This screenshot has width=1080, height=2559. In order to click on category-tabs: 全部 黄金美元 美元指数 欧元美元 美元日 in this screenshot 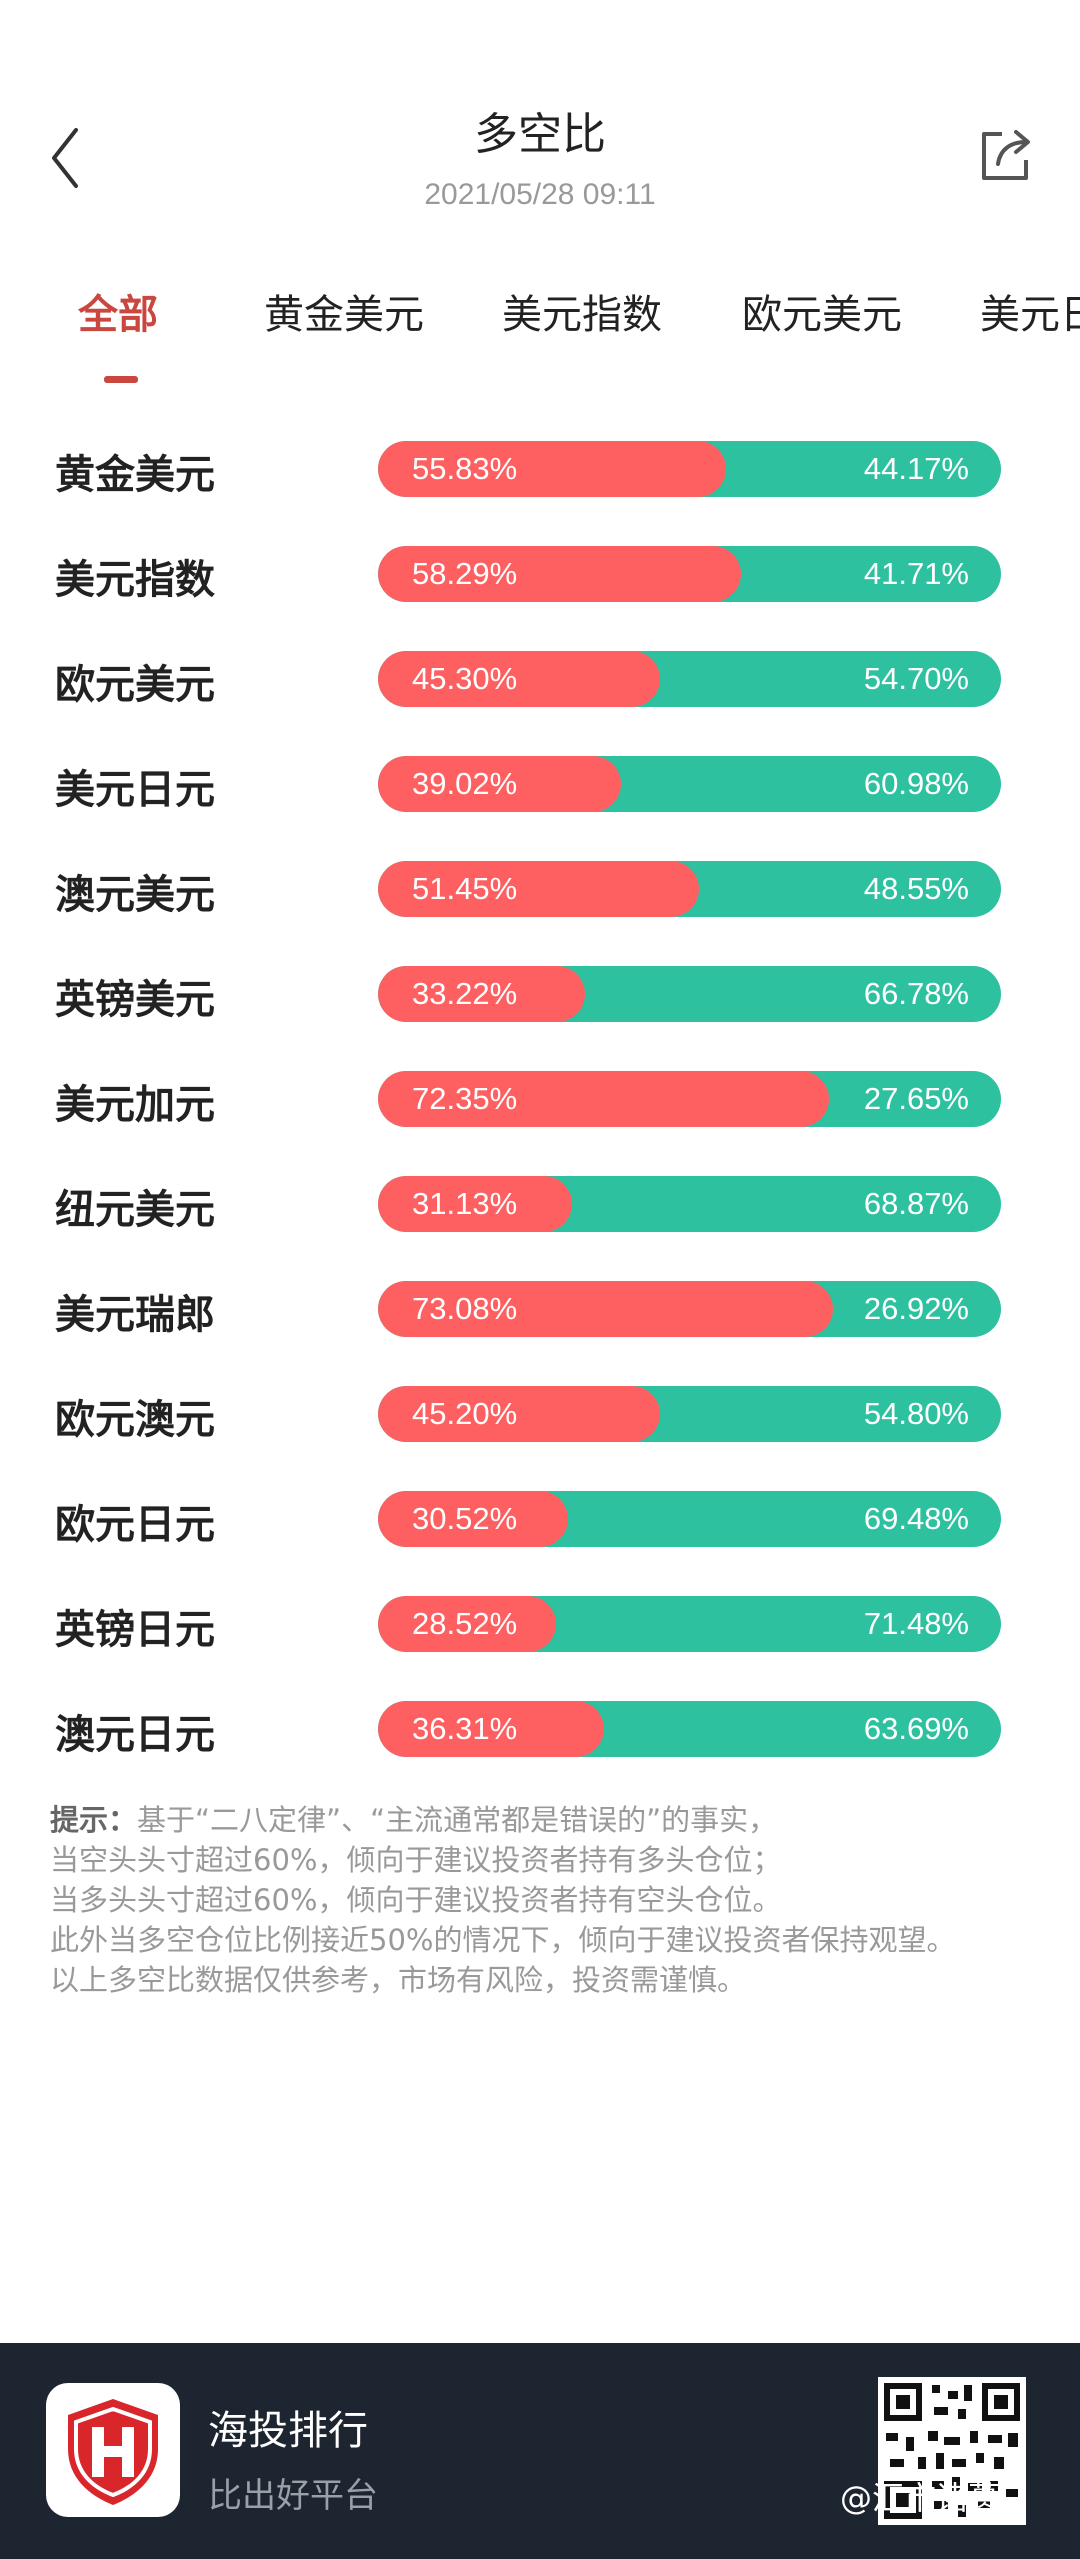, I will do `click(540, 335)`.